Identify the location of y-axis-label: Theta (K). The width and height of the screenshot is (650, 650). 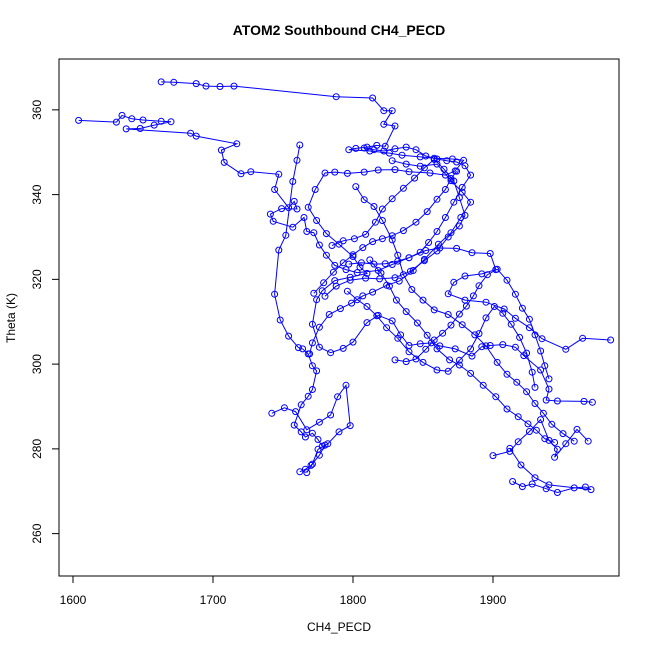
(11, 318).